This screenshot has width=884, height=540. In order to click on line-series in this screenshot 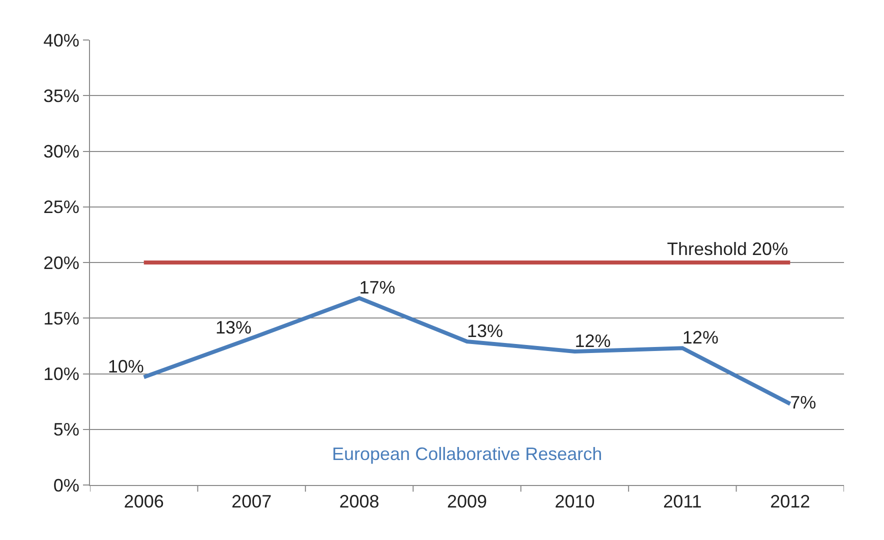, I will do `click(467, 351)`.